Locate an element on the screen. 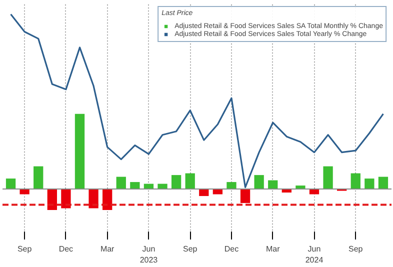 The height and width of the screenshot is (267, 393). x-tick-label: Jun 2024 is located at coordinates (314, 254).